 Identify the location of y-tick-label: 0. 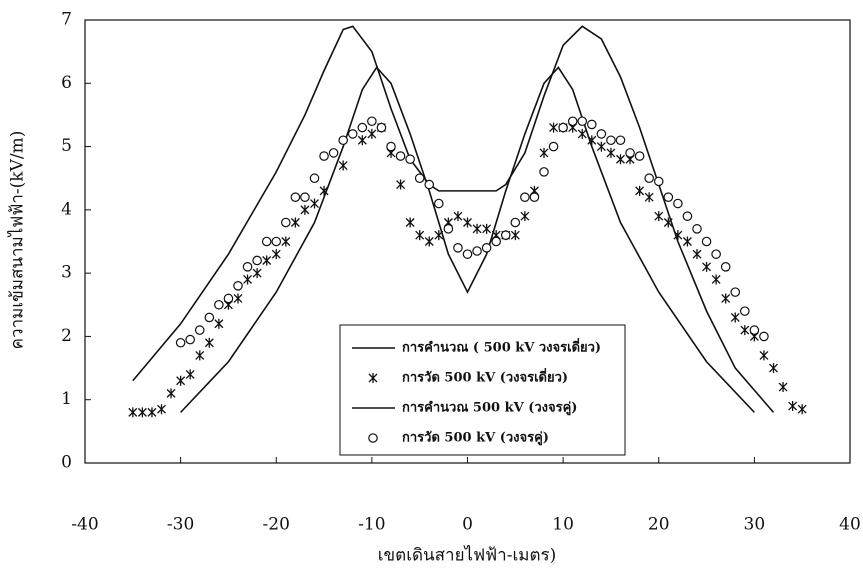
(66, 463).